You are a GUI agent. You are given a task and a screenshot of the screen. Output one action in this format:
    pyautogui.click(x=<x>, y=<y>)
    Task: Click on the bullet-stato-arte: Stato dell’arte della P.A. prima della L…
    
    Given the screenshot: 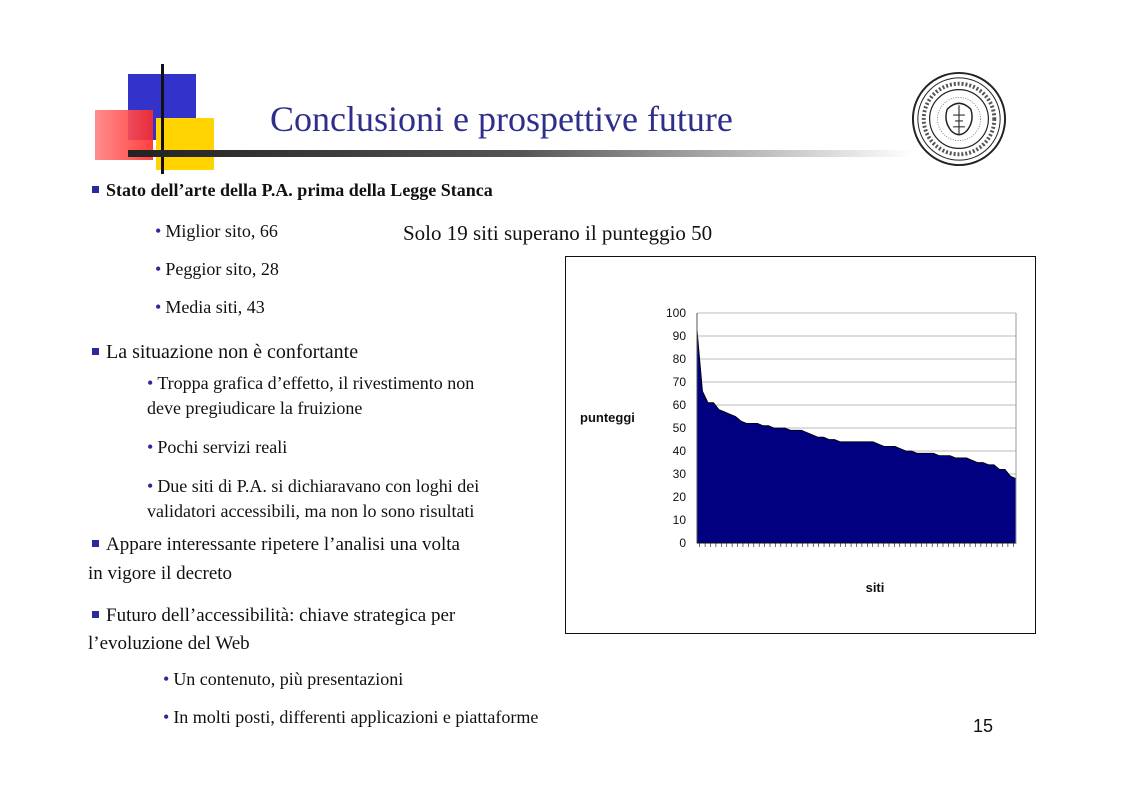 What is the action you would take?
    pyautogui.click(x=292, y=190)
    